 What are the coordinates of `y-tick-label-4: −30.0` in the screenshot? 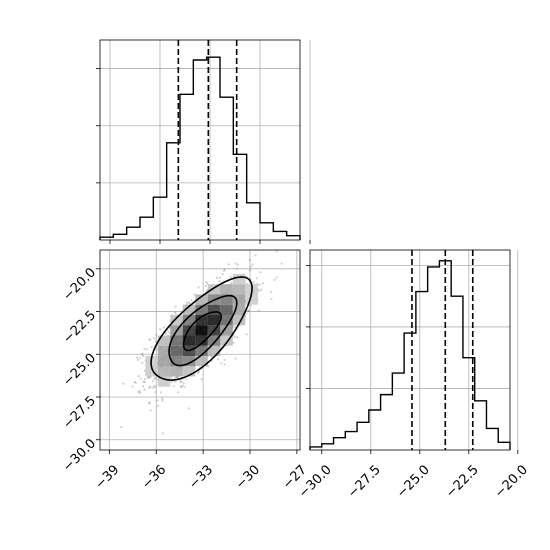 It's located at (79, 455).